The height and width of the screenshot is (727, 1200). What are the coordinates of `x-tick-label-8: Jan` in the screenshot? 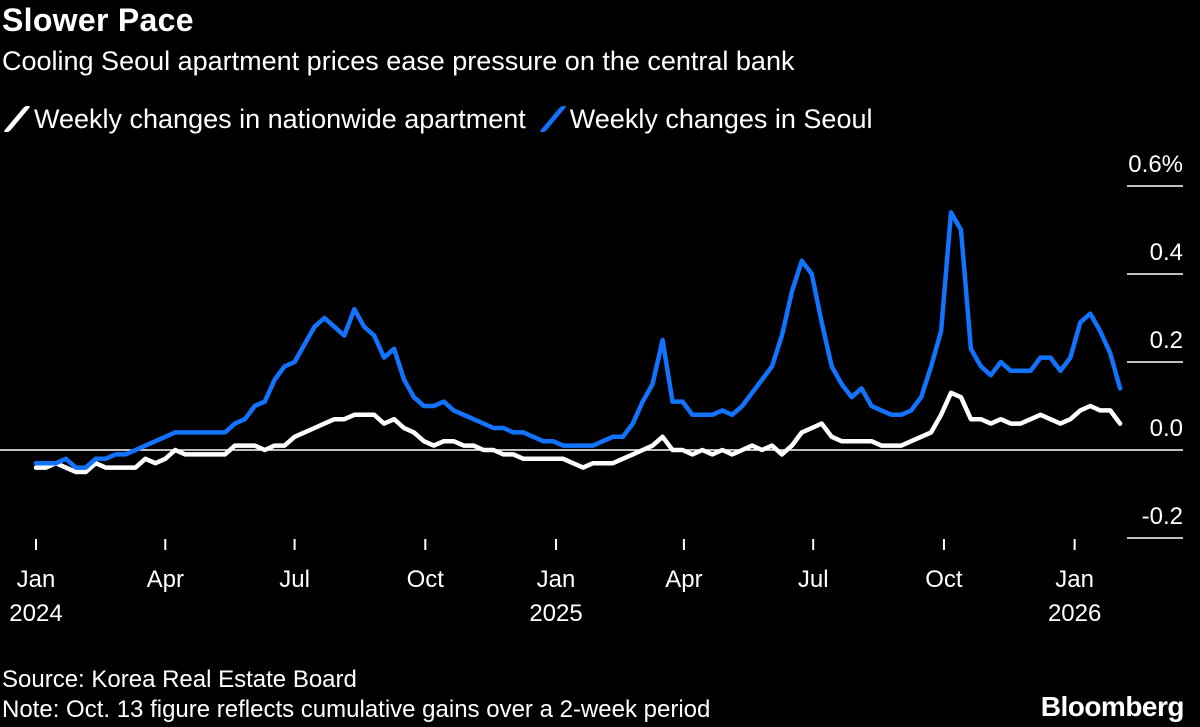 It's located at (1074, 579).